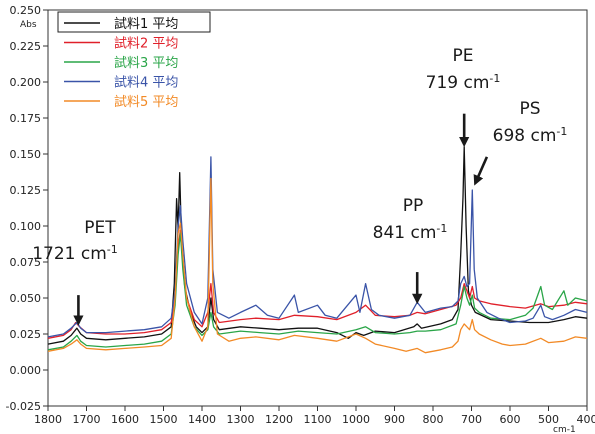 The image size is (595, 434). Describe the element at coordinates (26, 46) in the screenshot. I see `y-tick-label: 0.225` at that location.